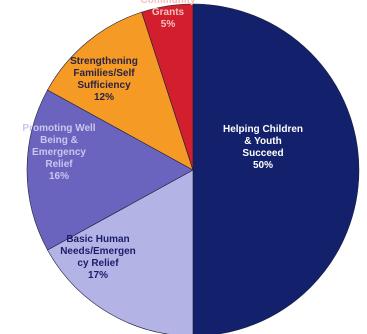 The height and width of the screenshot is (334, 367). I want to click on slice-label-3-line-2: Sufficiency, so click(104, 85).